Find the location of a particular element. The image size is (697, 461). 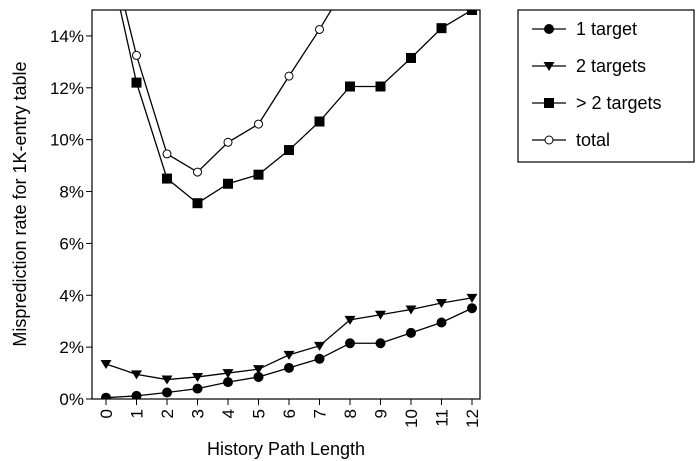

legend-label-2-targets: > 2 targets is located at coordinates (619, 103).